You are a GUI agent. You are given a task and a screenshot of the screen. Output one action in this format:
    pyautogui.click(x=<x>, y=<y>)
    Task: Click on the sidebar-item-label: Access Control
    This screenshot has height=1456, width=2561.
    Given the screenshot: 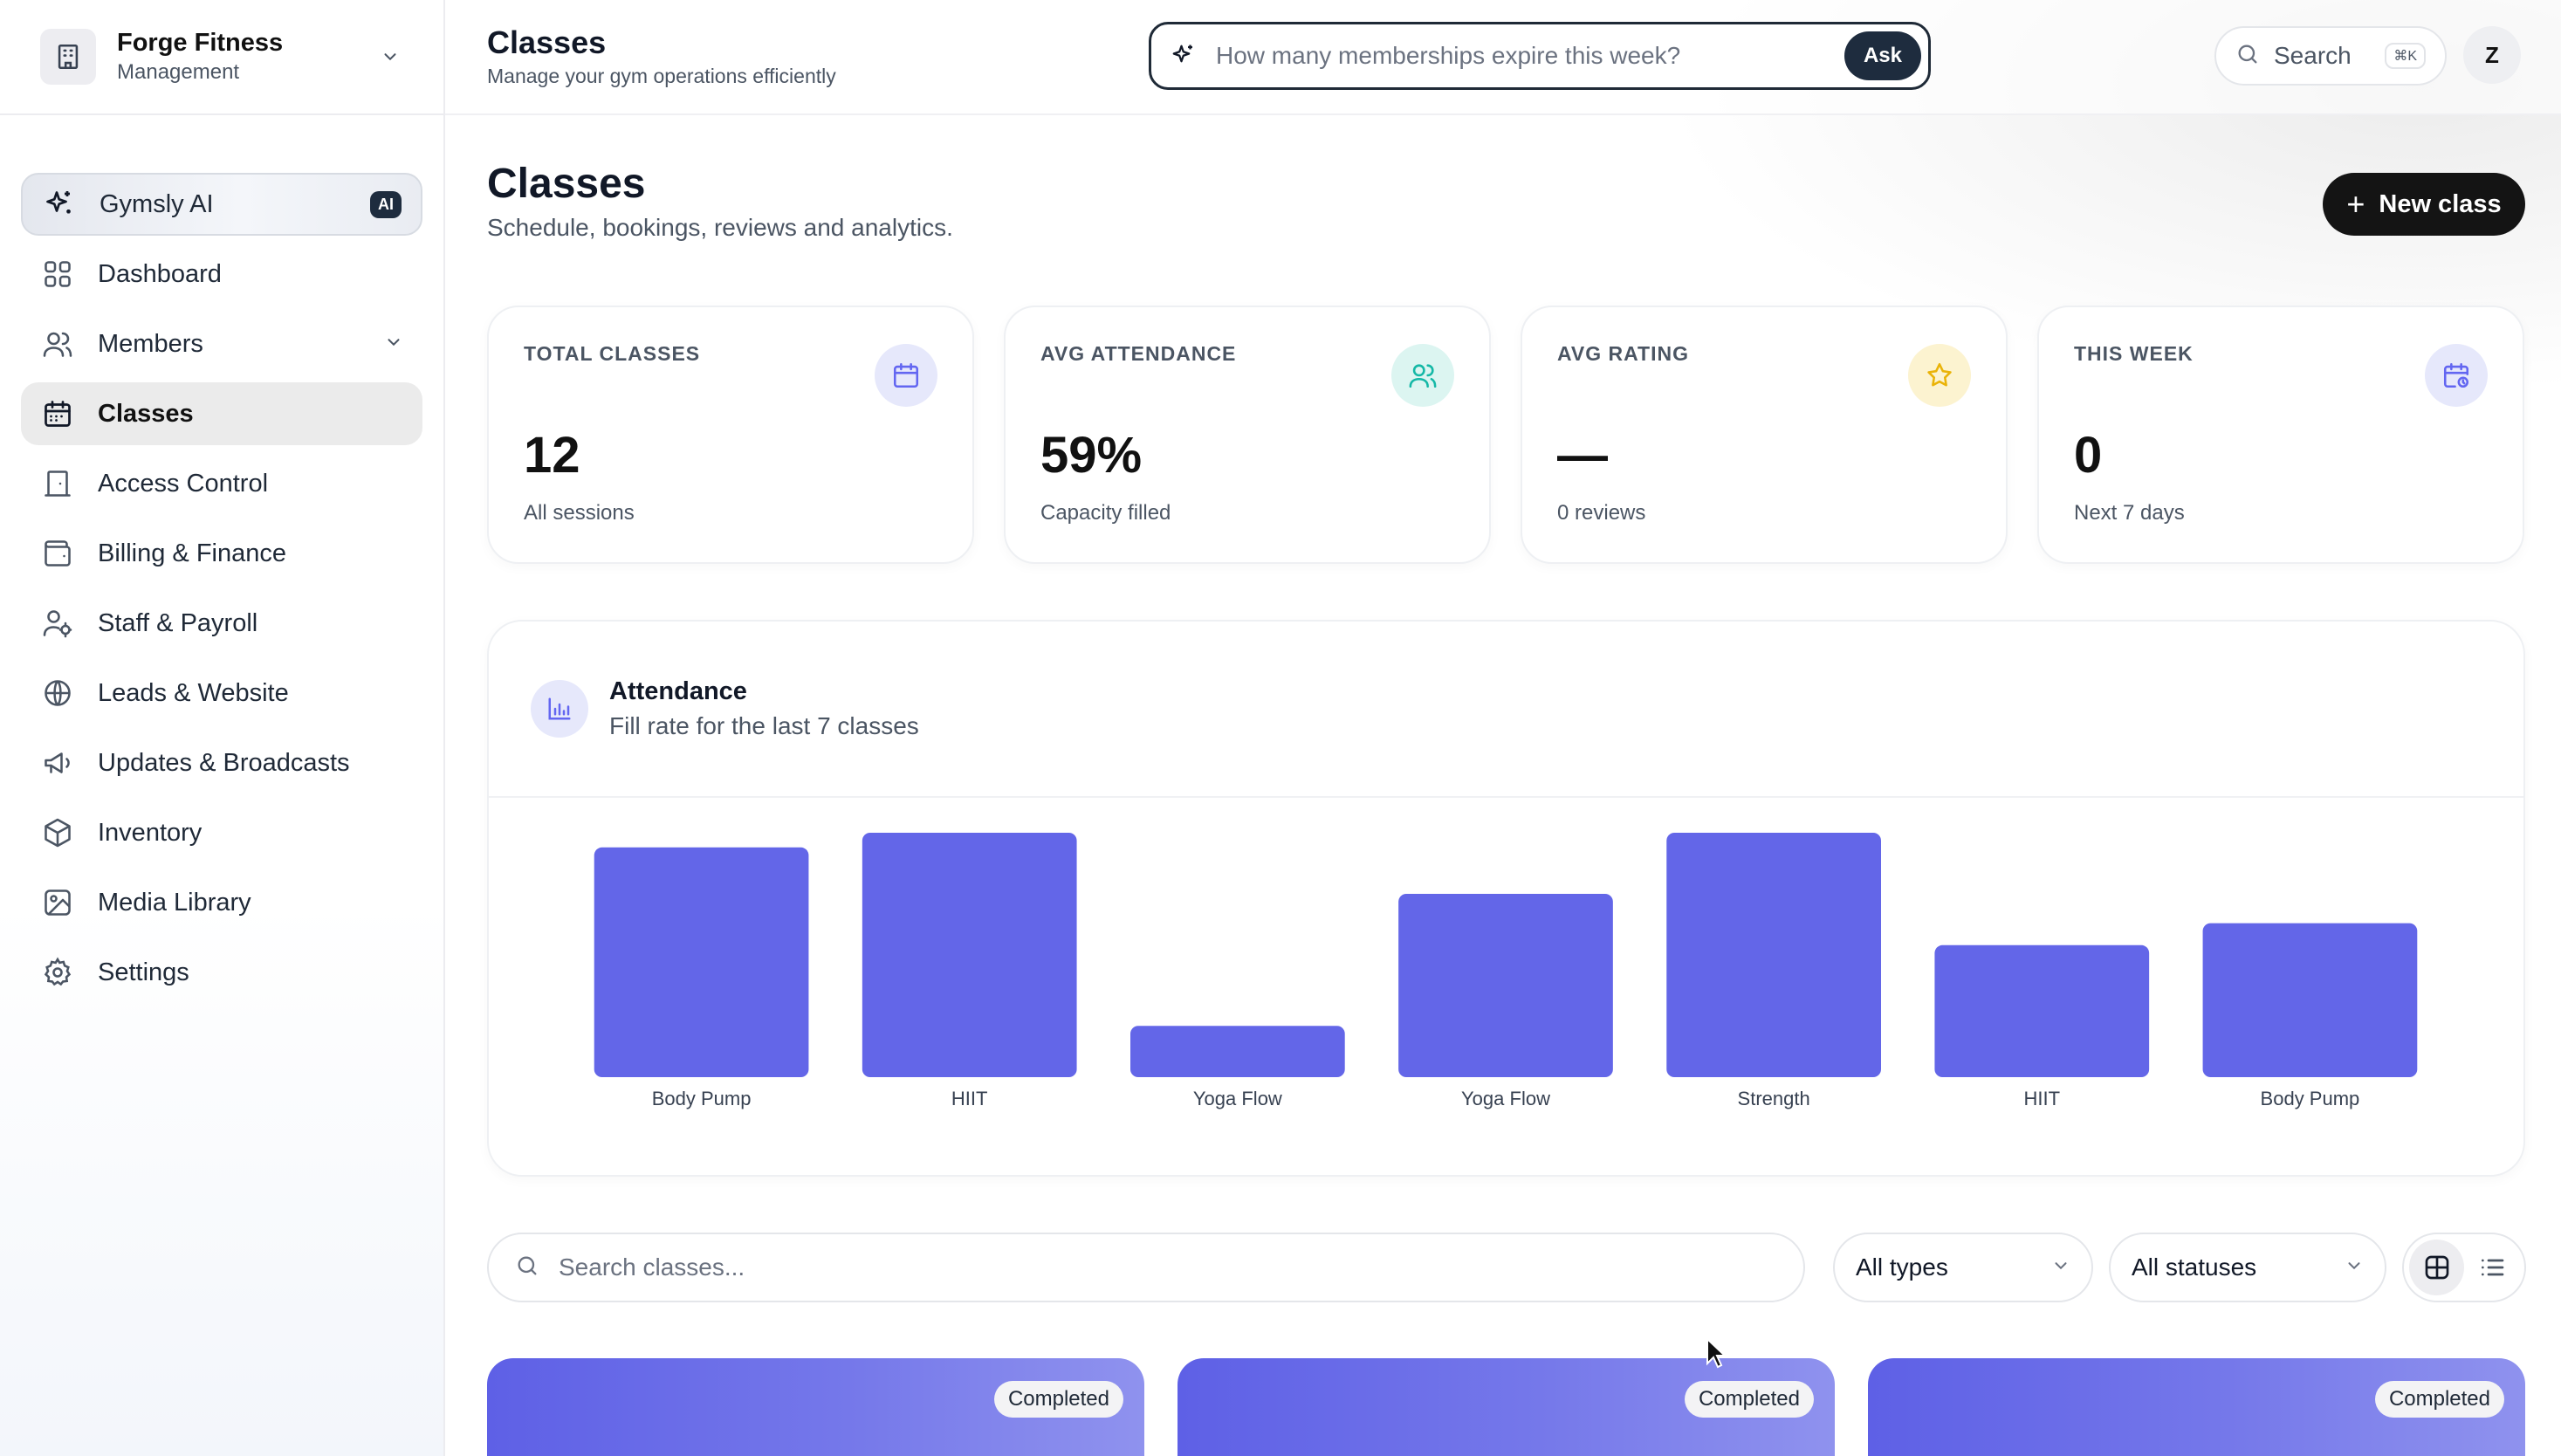 What is the action you would take?
    pyautogui.click(x=183, y=483)
    